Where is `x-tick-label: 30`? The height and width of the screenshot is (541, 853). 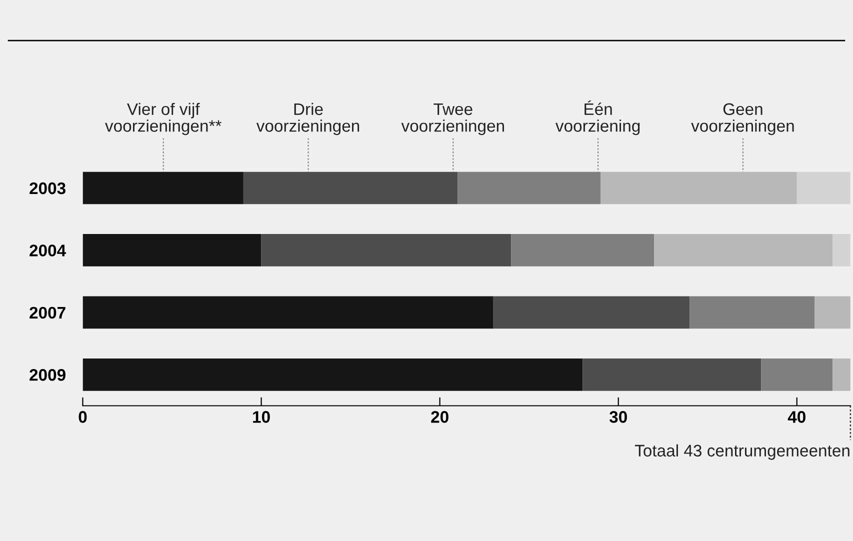
x-tick-label: 30 is located at coordinates (618, 417).